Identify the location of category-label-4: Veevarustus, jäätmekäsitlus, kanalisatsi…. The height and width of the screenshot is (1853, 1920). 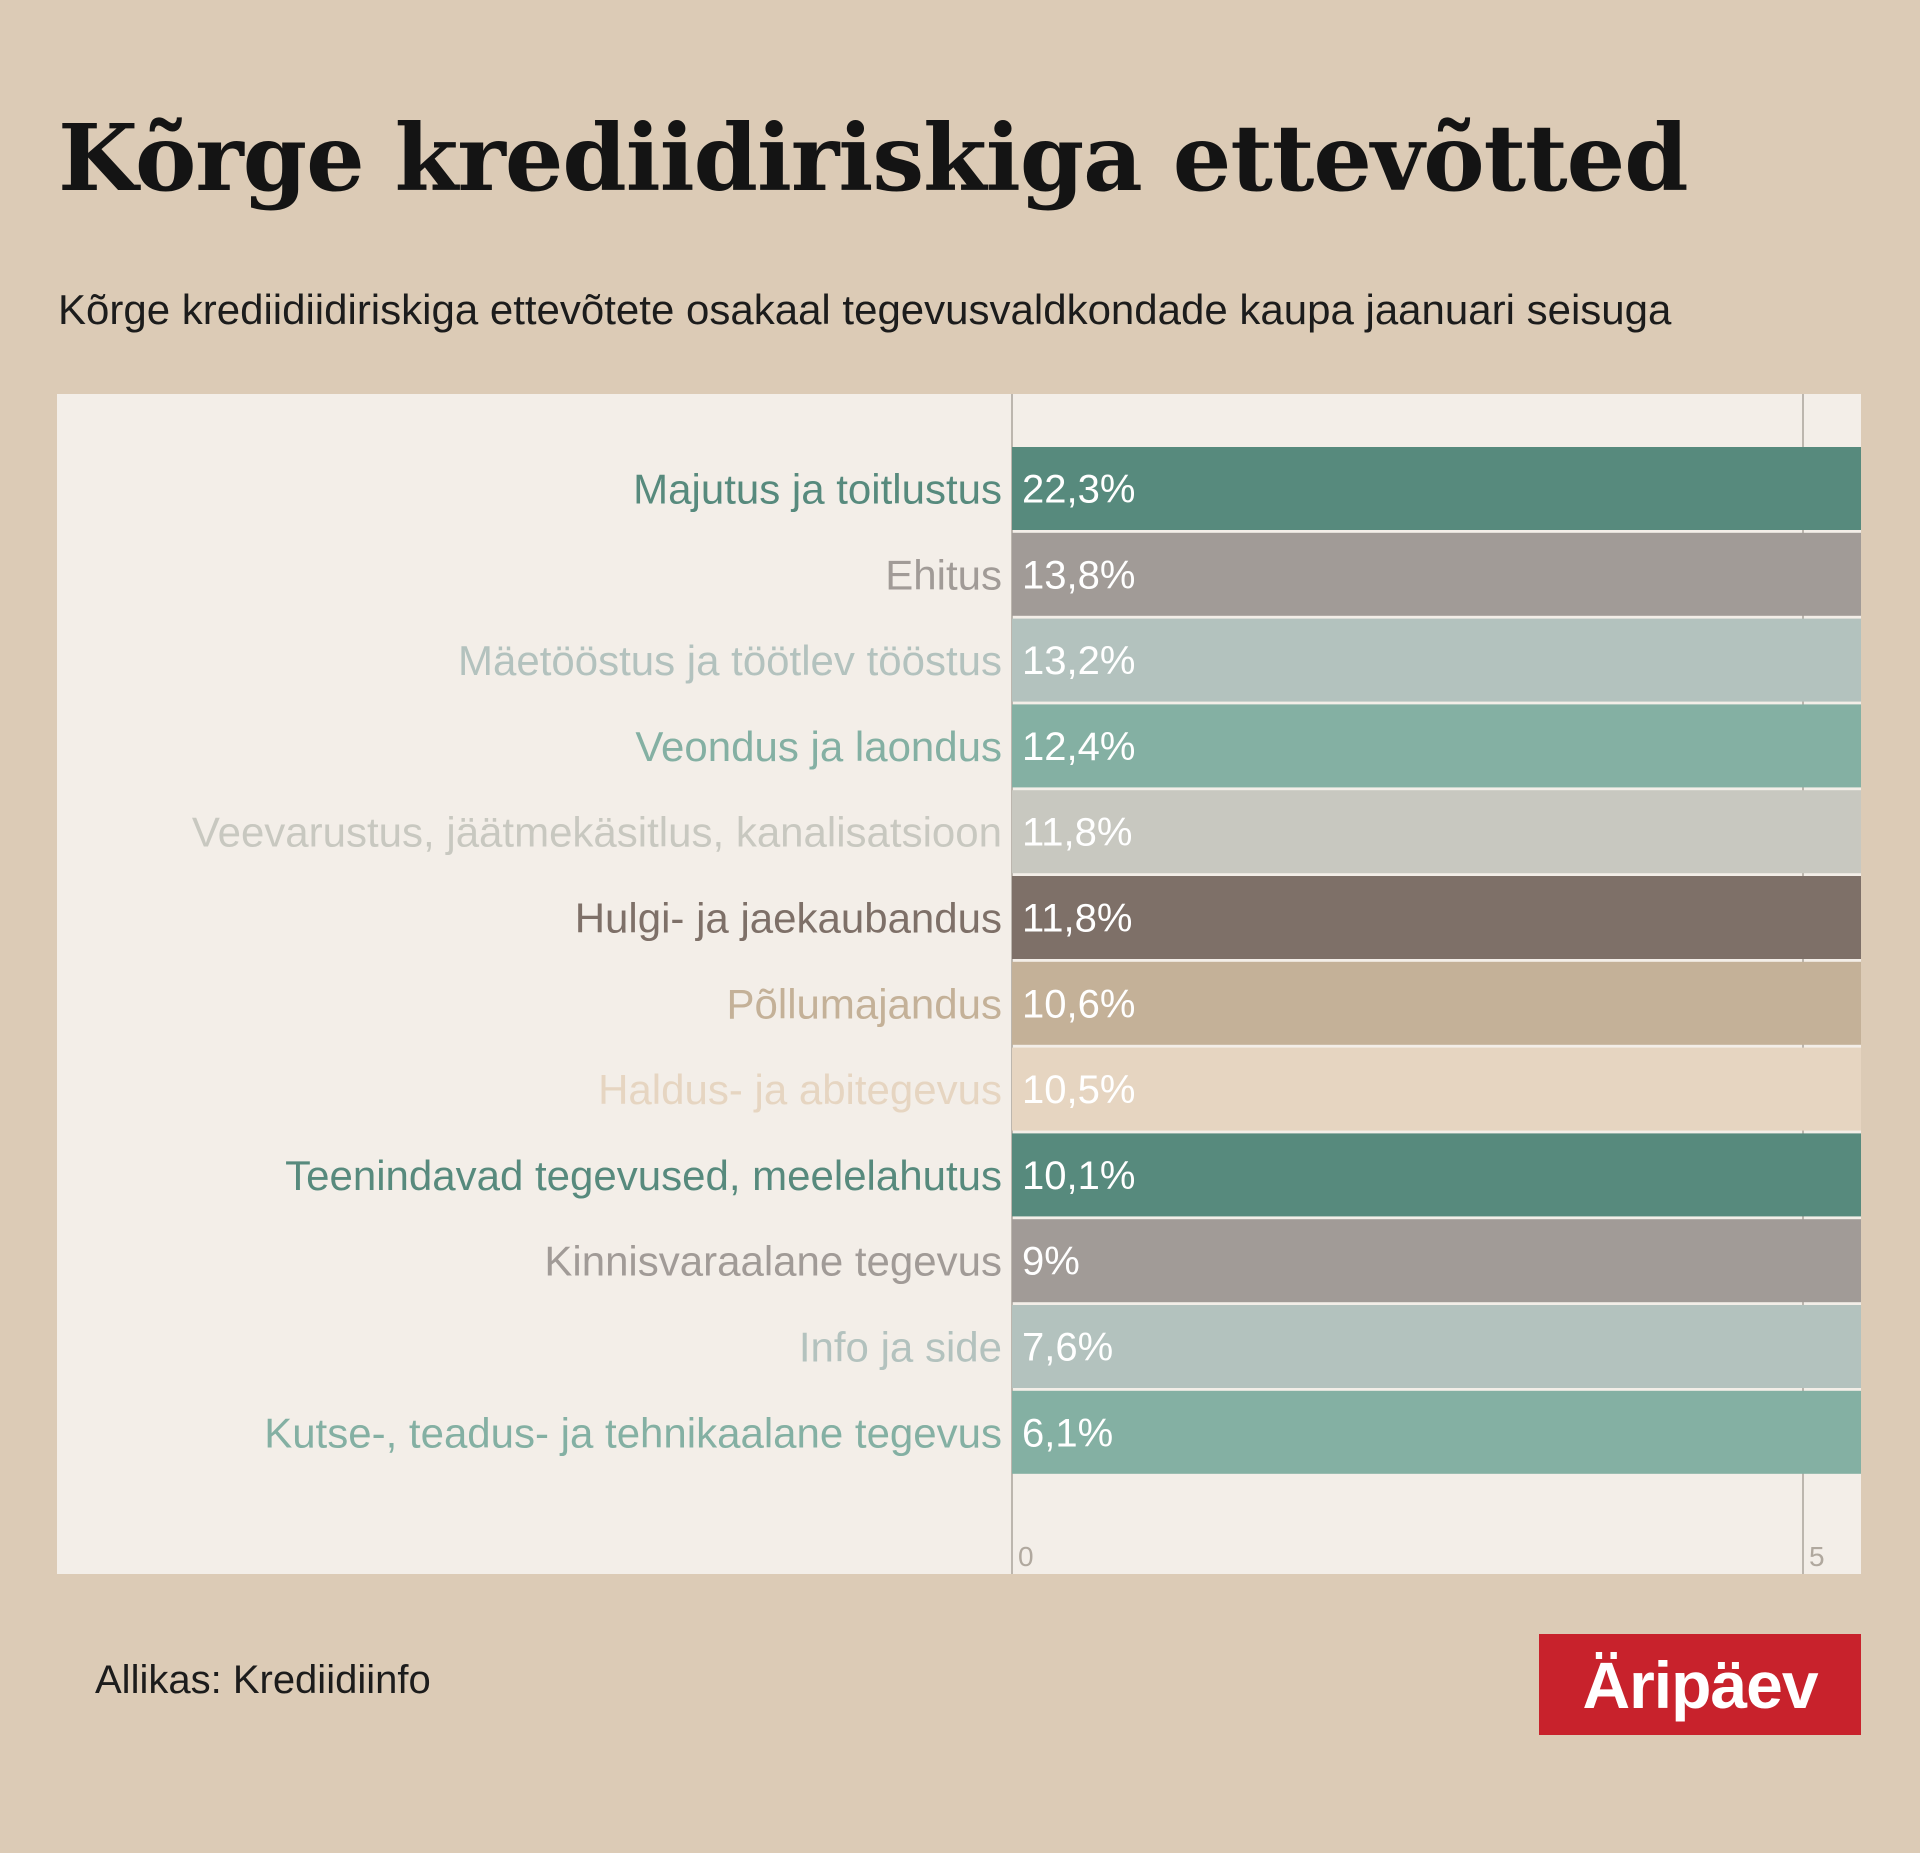
(597, 832).